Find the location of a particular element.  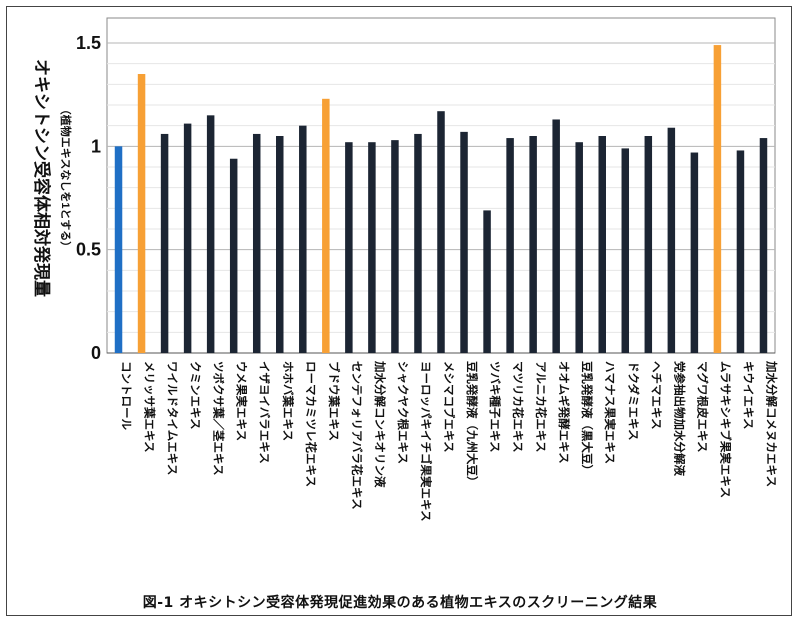

y-tick-label: 0.5 is located at coordinates (88, 250).